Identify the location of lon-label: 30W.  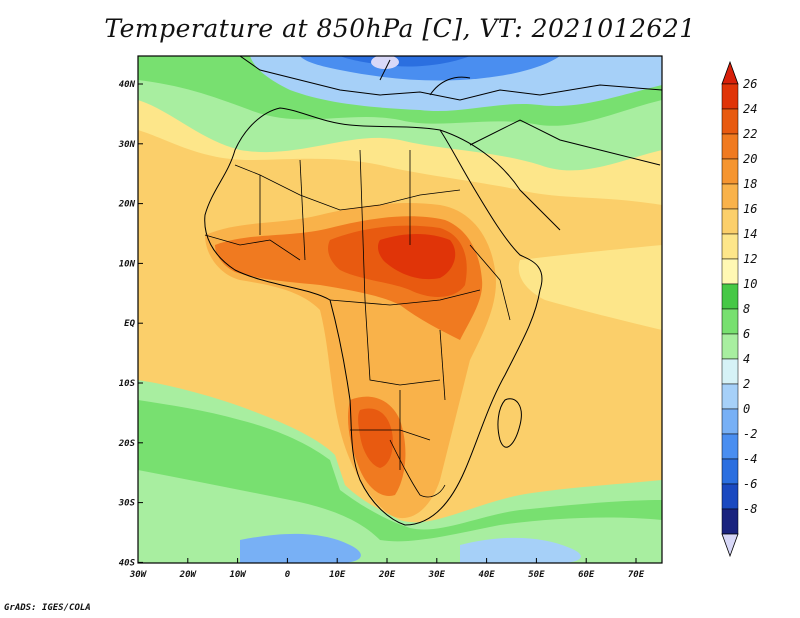
(138, 575).